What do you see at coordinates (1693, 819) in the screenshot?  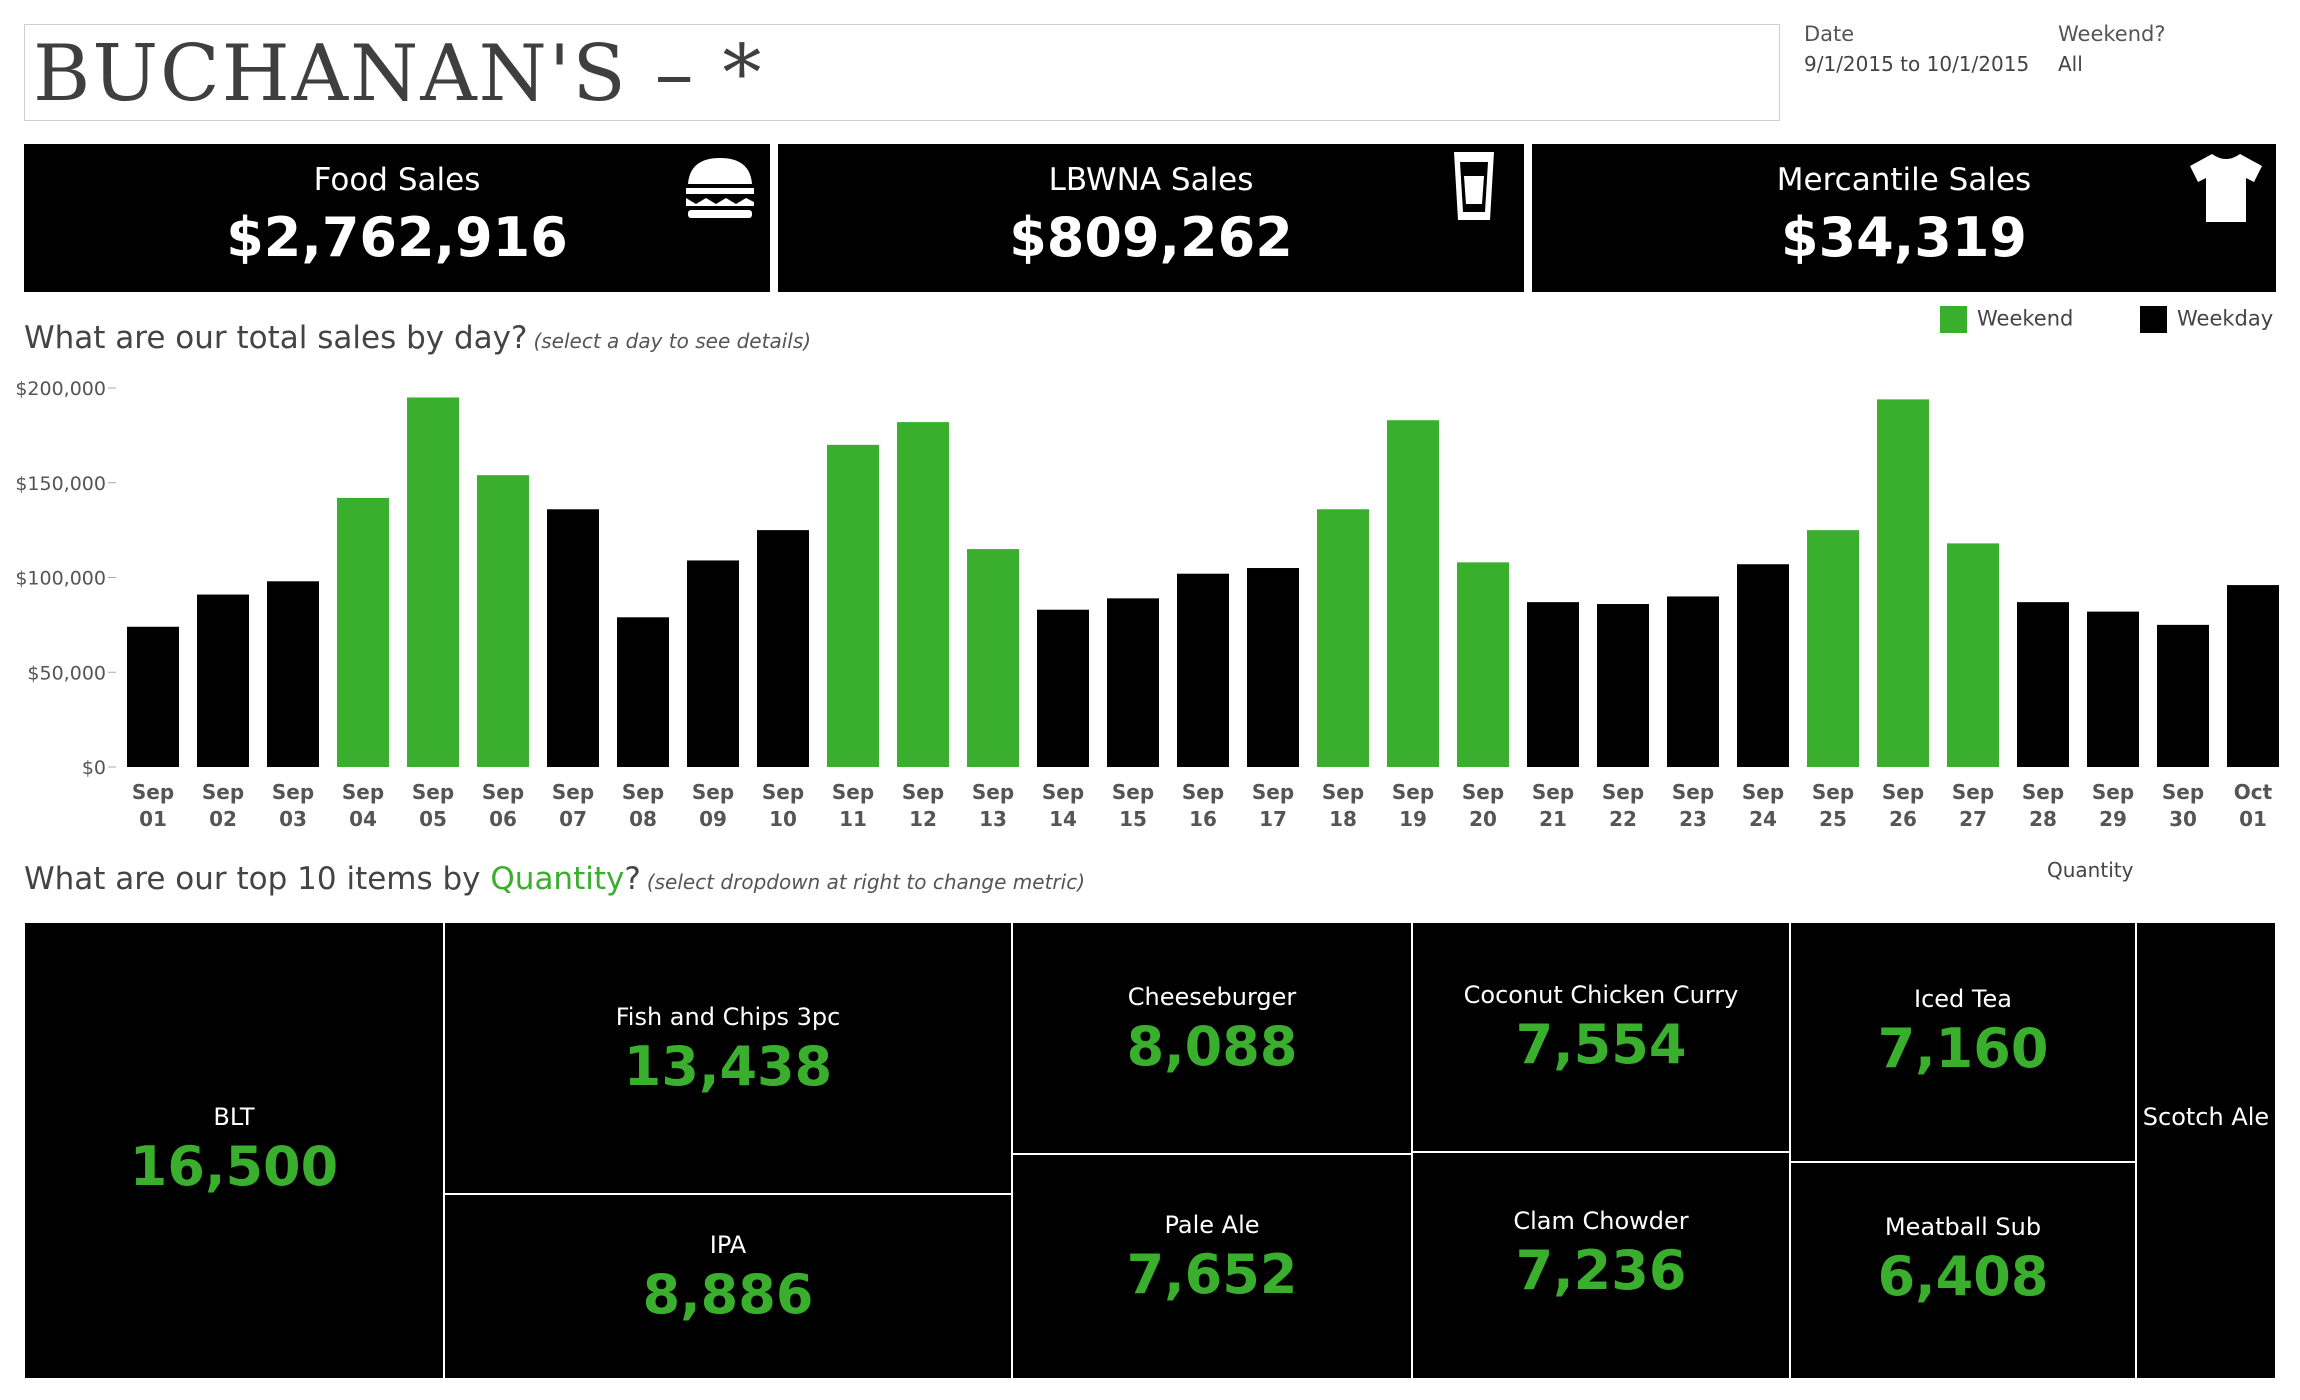 I see `x-tick-day: 23` at bounding box center [1693, 819].